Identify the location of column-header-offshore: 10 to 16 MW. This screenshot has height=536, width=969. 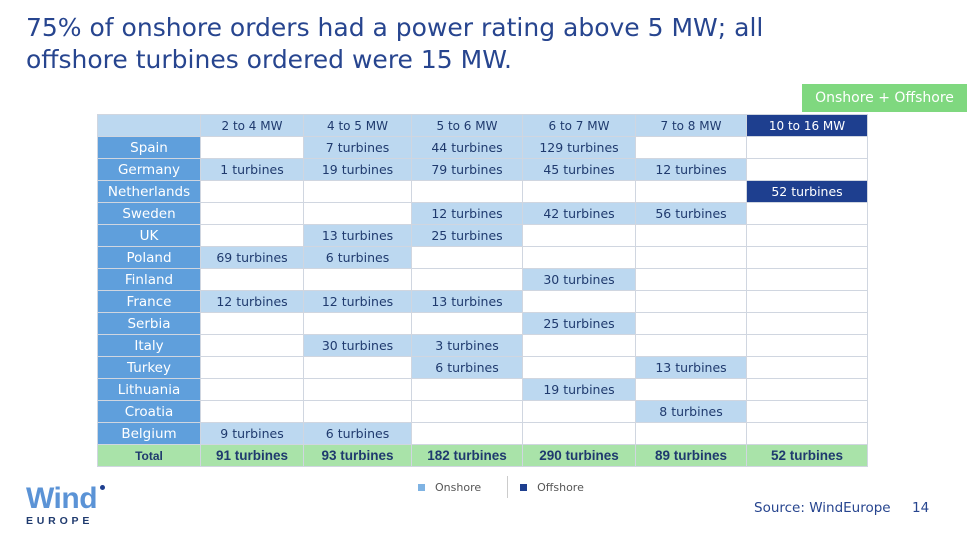
(807, 125).